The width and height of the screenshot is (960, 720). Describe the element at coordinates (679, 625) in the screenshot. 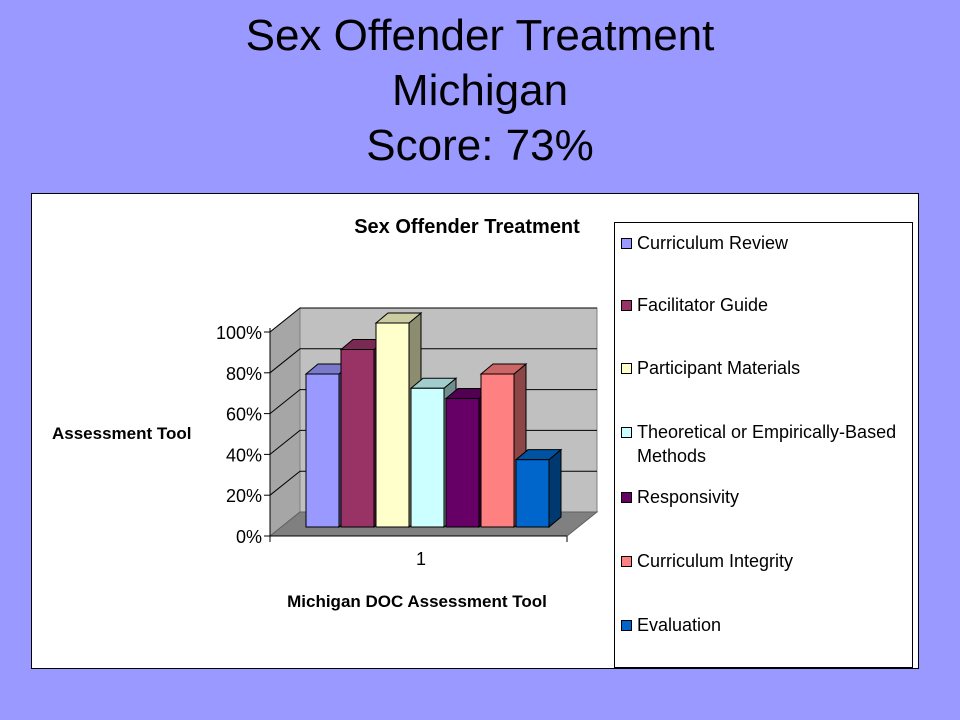

I see `legend-label: Evaluation` at that location.